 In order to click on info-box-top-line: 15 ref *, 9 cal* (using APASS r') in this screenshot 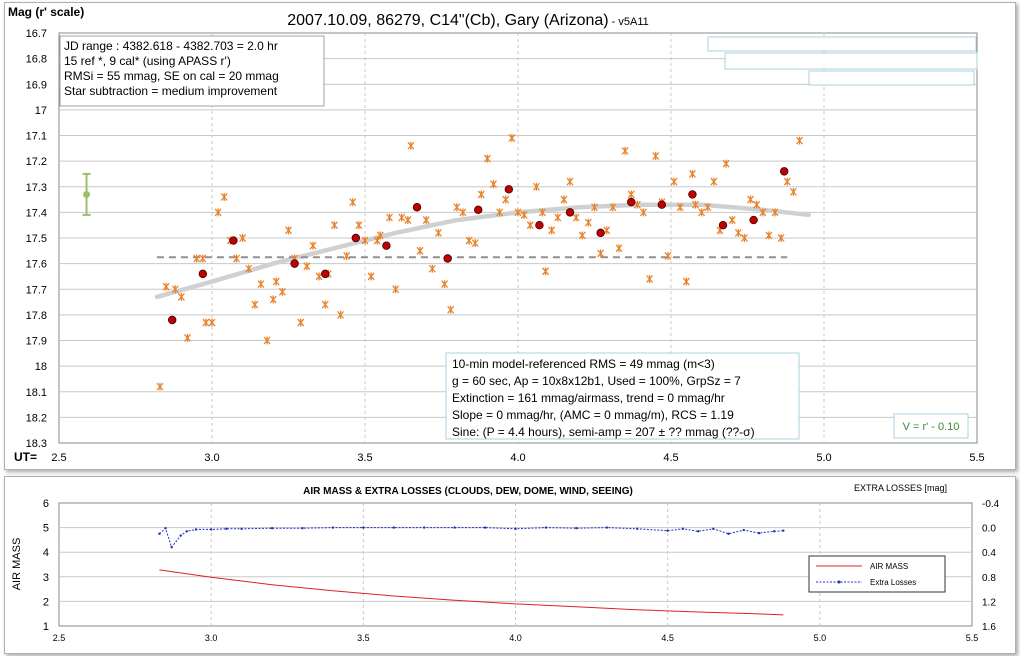, I will do `click(147, 61)`.